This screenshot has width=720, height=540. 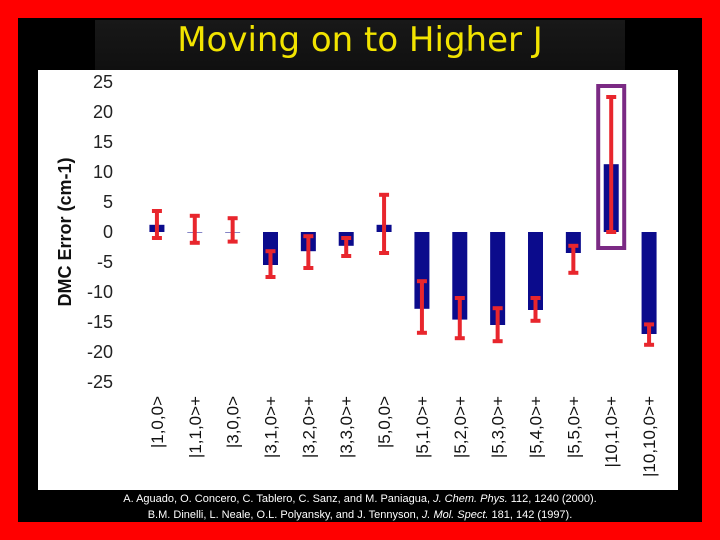 I want to click on x-tick-label: |3,1,0>+, so click(x=271, y=427).